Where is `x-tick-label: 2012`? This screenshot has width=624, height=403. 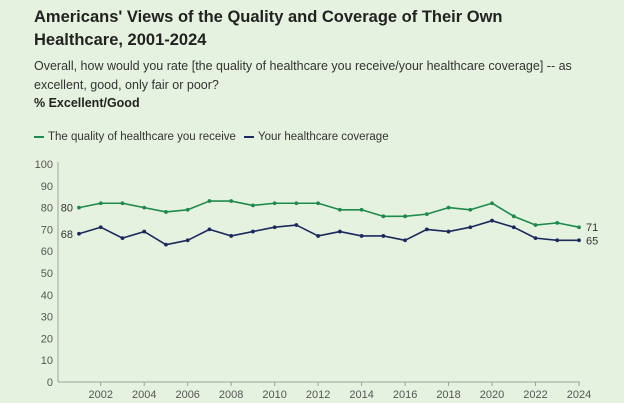 x-tick-label: 2012 is located at coordinates (318, 395).